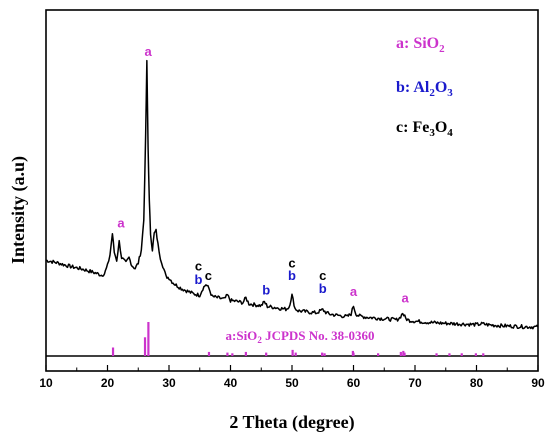 The width and height of the screenshot is (550, 443). I want to click on reference-label: a:SiO2 JCPDS No. 38-0360, so click(300, 336).